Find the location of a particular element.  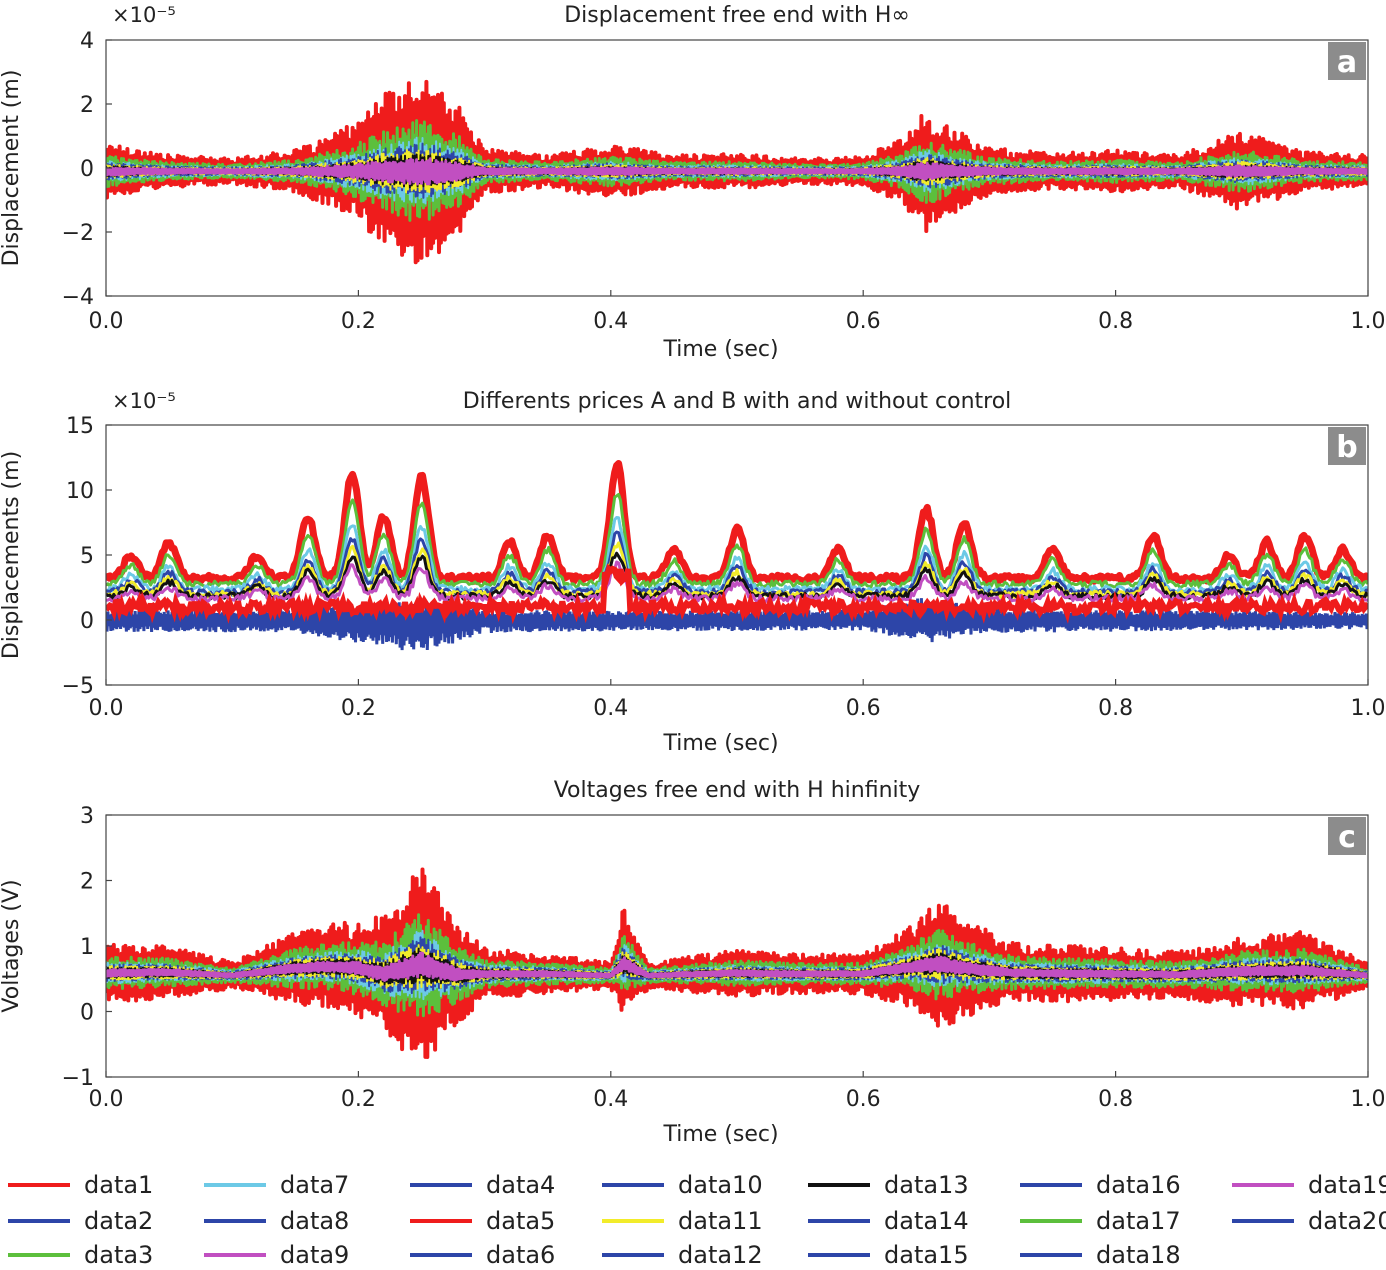

y-tick-label: 1 is located at coordinates (87, 947).